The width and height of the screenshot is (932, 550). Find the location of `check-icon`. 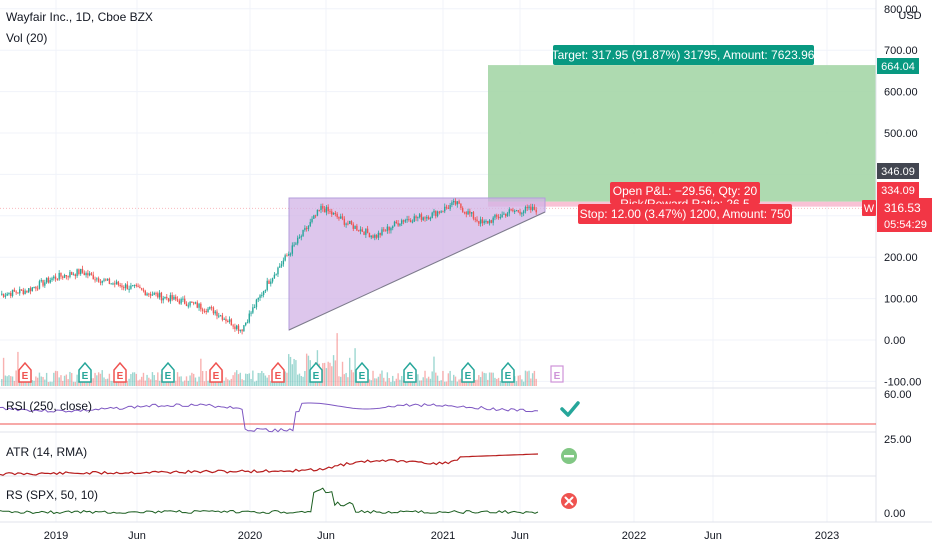

check-icon is located at coordinates (570, 409).